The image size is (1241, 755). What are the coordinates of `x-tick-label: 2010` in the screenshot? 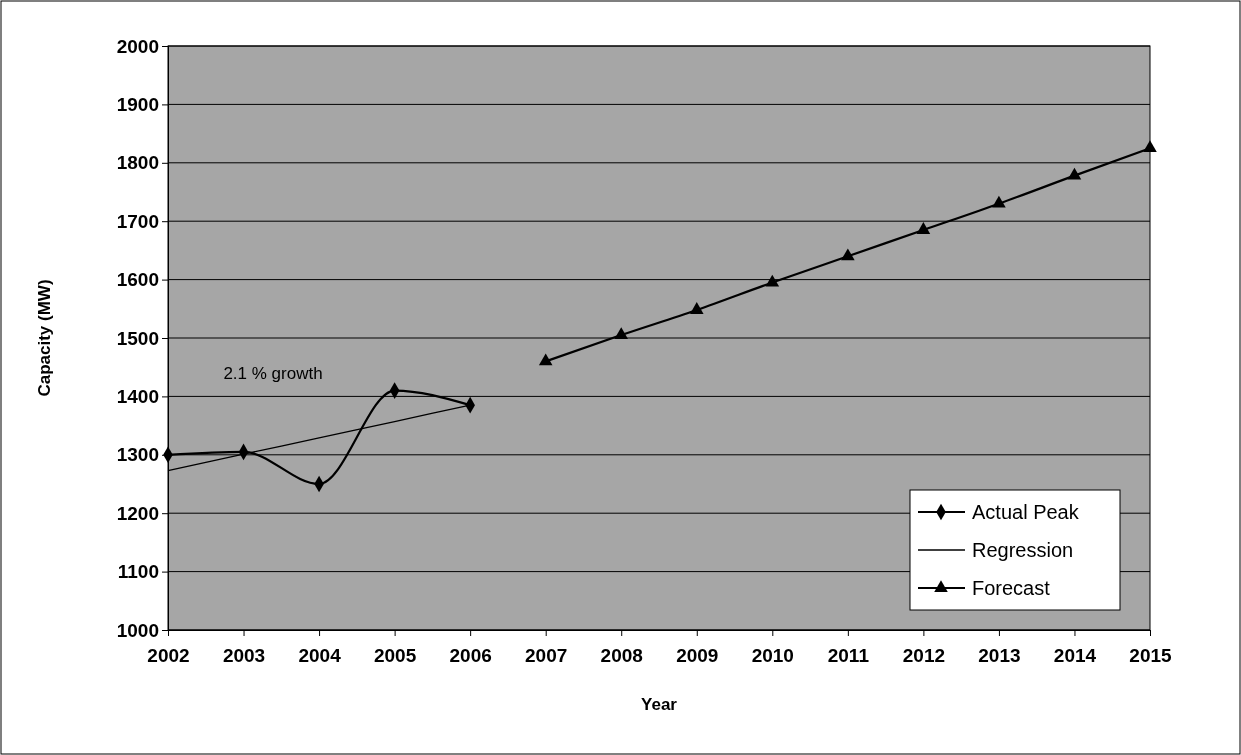 It's located at (772, 655).